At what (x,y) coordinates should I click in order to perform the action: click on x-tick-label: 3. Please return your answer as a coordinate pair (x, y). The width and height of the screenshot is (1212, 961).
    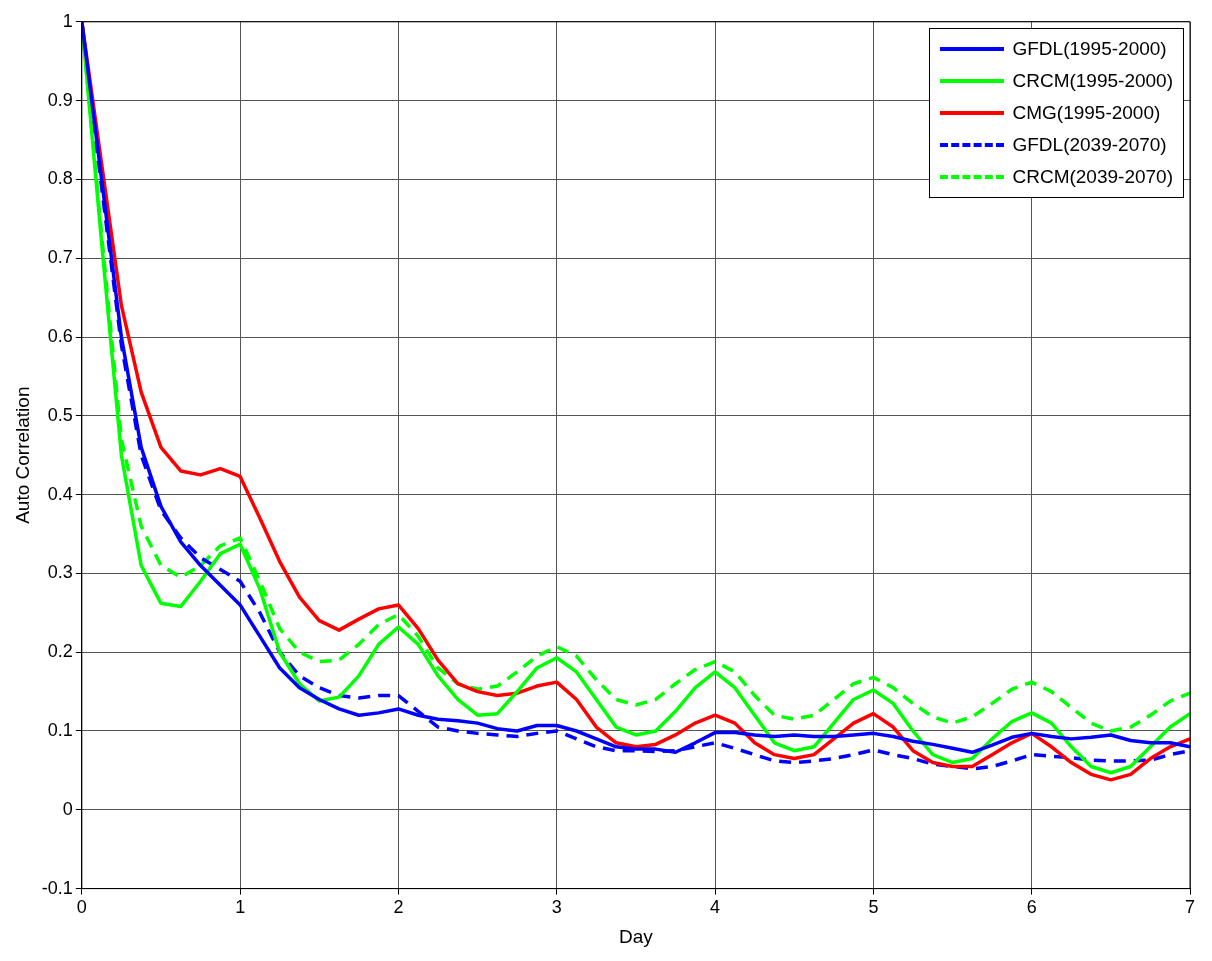
    Looking at the image, I should click on (556, 907).